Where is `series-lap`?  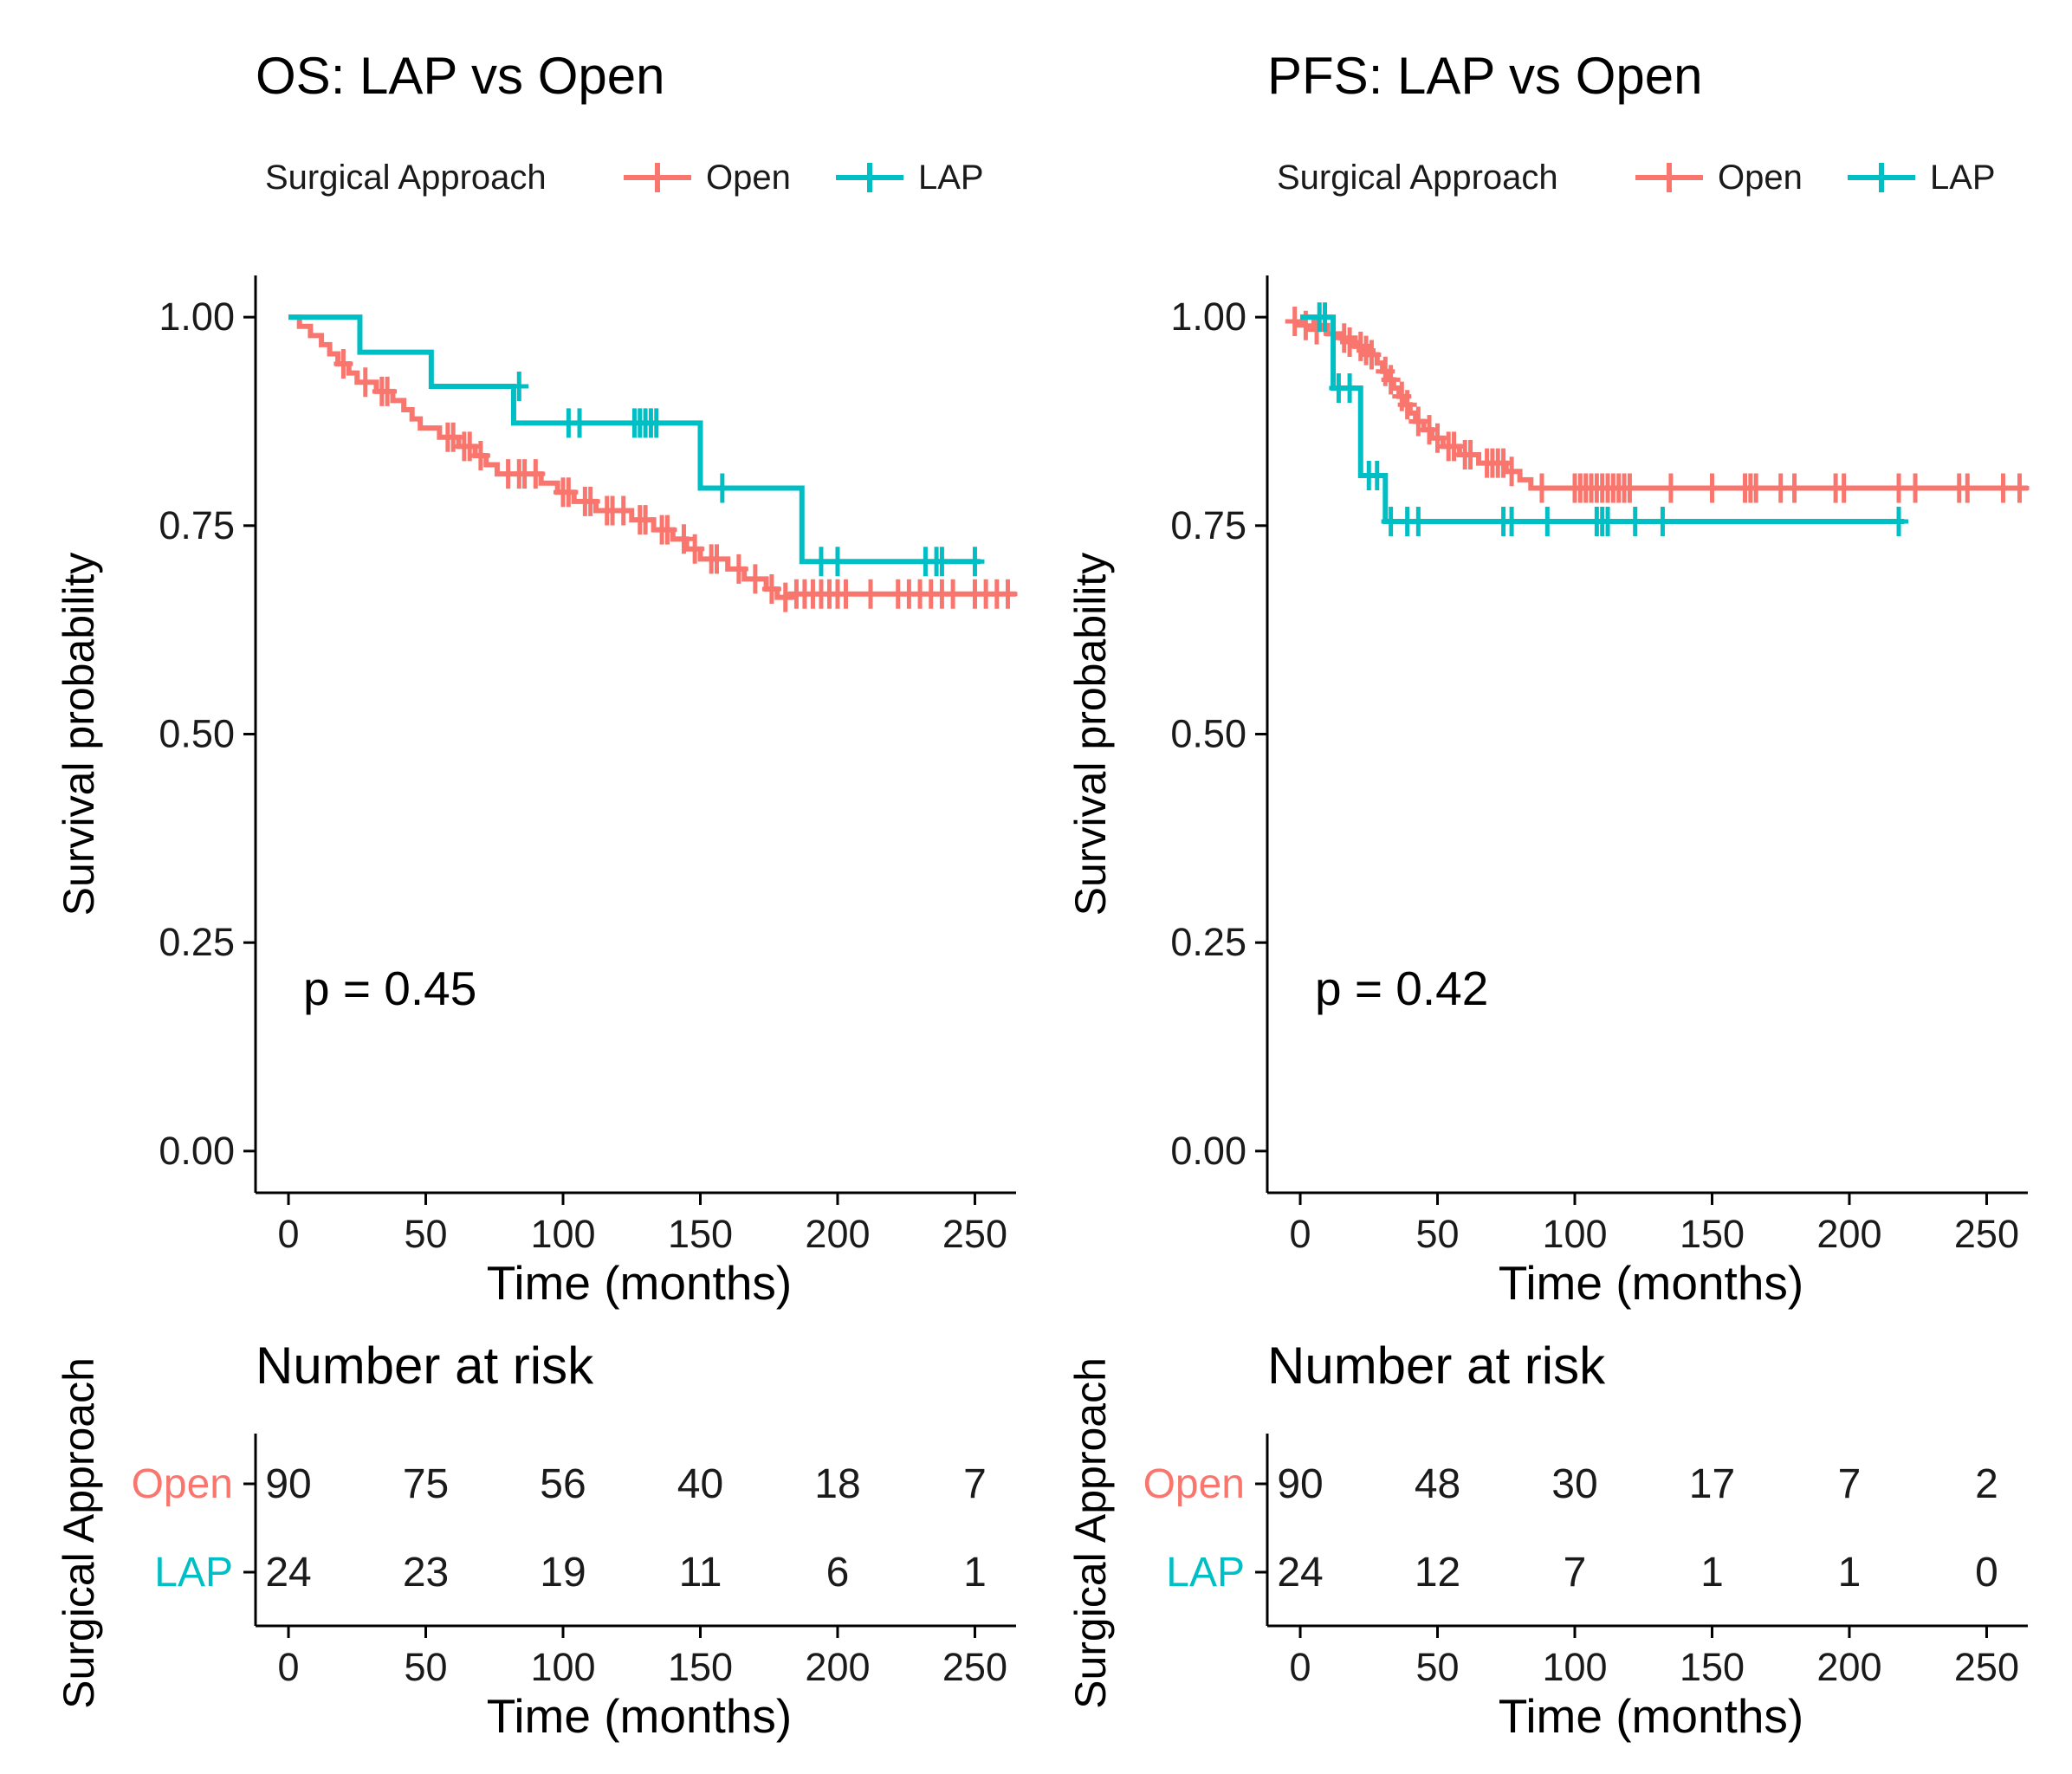
series-lap is located at coordinates (1604, 419).